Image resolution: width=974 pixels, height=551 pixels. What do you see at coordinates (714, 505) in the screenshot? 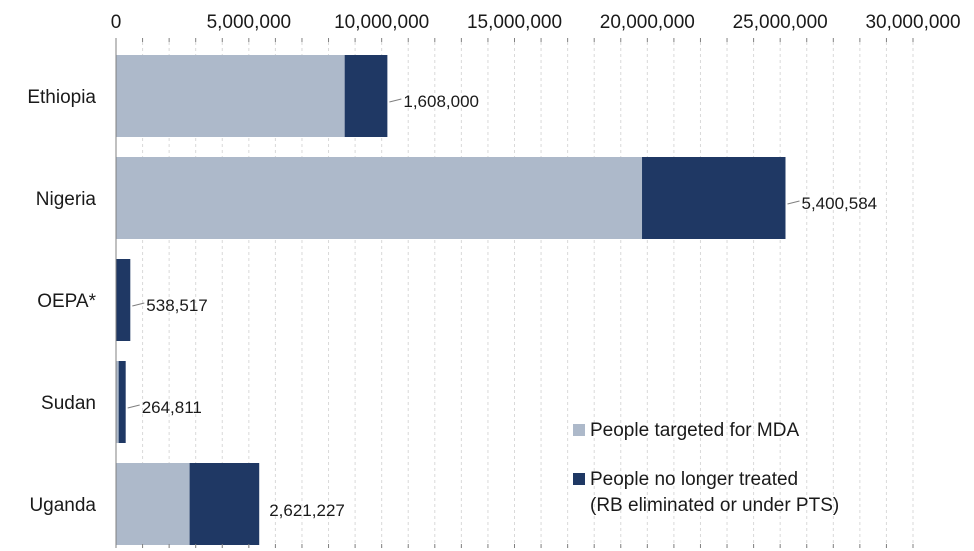
I see `legend-label: (RB eliminated or under PTS)` at bounding box center [714, 505].